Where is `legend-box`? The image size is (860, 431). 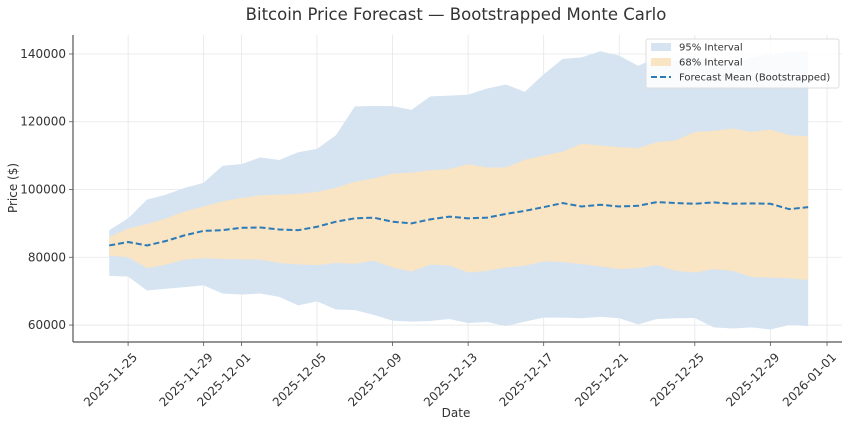 legend-box is located at coordinates (742, 63).